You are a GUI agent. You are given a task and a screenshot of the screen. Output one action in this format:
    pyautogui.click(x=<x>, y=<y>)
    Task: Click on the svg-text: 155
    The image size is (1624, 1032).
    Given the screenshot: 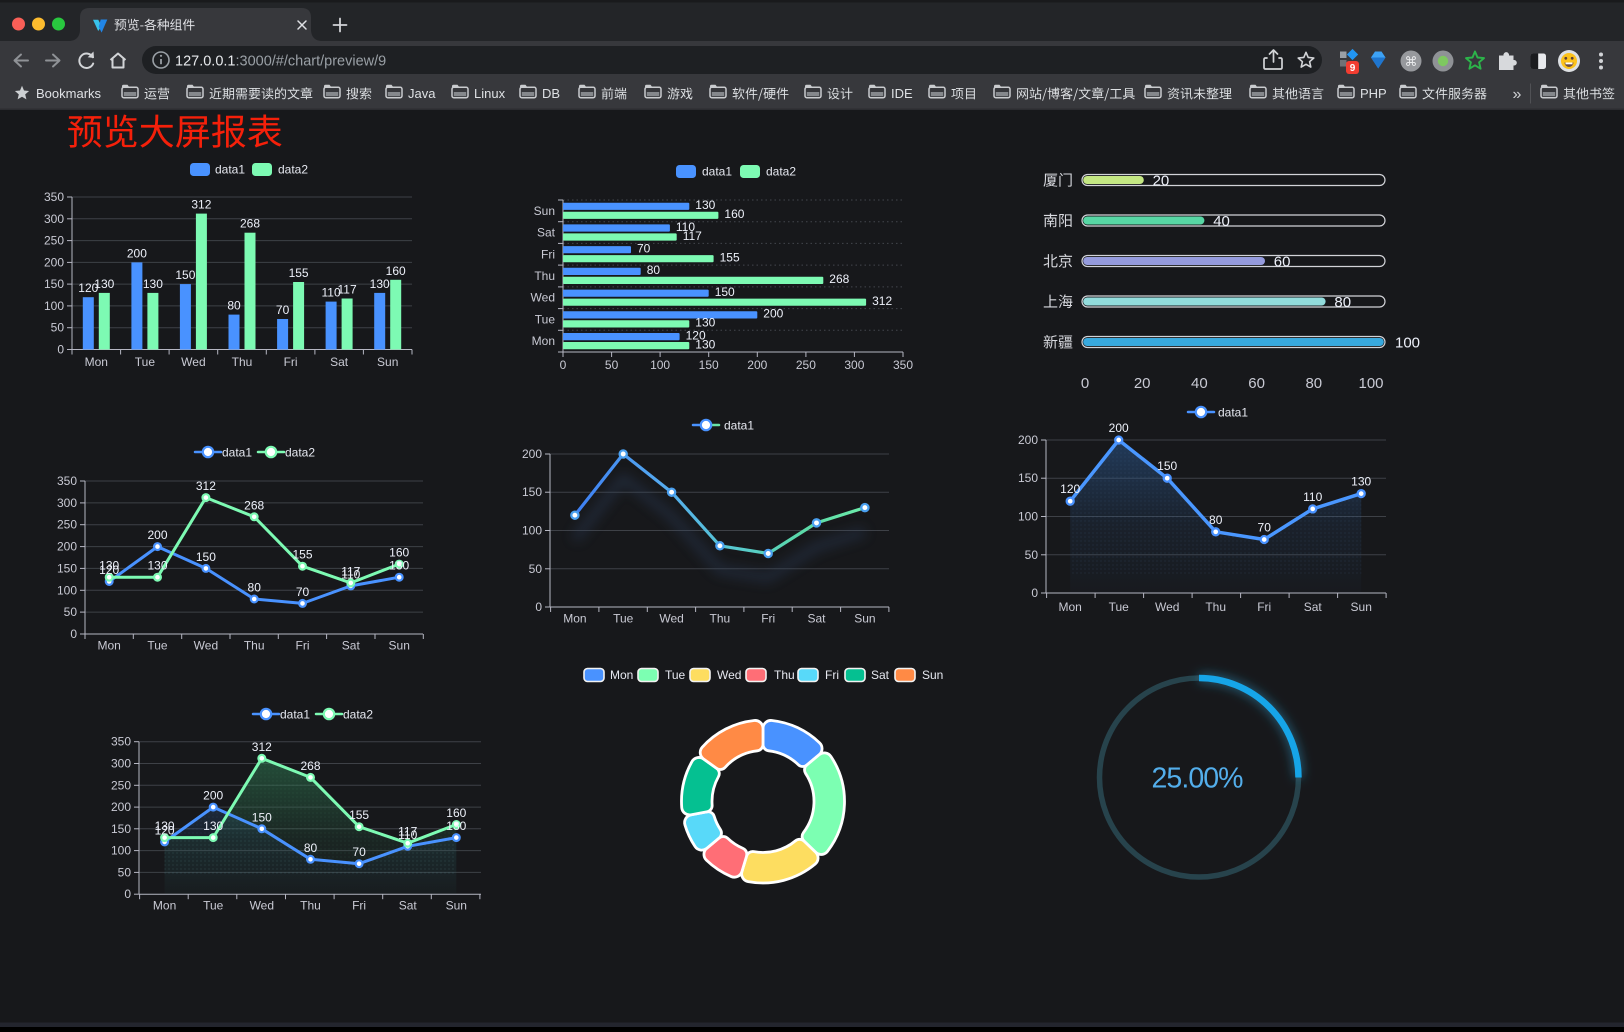 What is the action you would take?
    pyautogui.click(x=730, y=258)
    